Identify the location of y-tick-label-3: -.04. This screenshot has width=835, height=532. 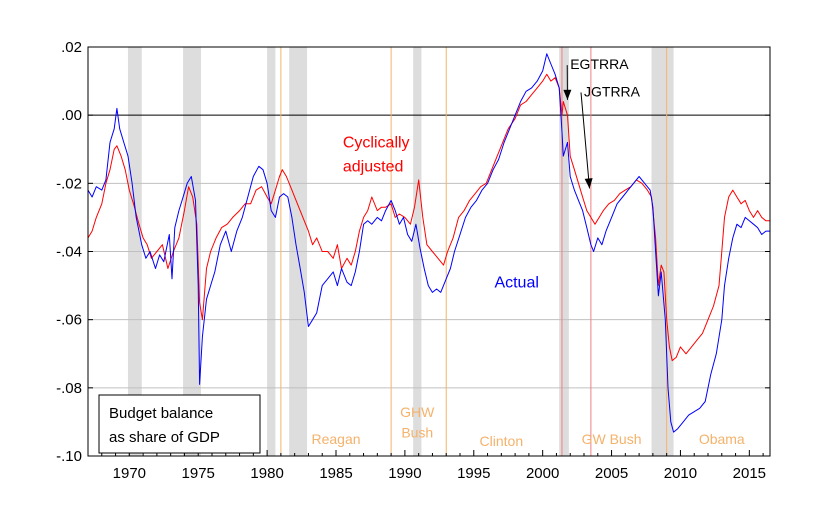
(69, 252).